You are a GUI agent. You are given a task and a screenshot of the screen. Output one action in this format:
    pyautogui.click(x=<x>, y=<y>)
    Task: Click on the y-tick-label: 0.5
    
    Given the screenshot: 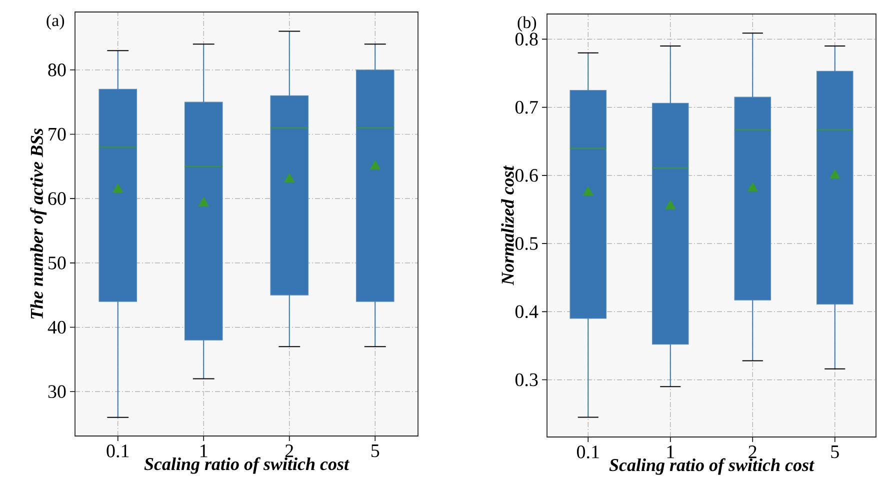 What is the action you would take?
    pyautogui.click(x=526, y=243)
    